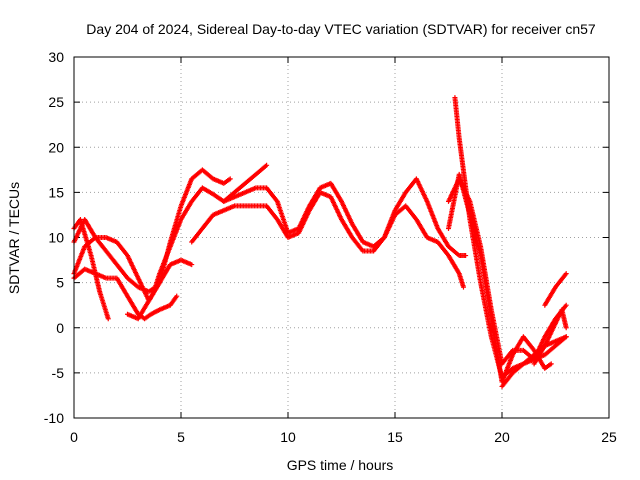 The image size is (640, 480). What do you see at coordinates (56, 238) in the screenshot?
I see `y-tick-label: 10` at bounding box center [56, 238].